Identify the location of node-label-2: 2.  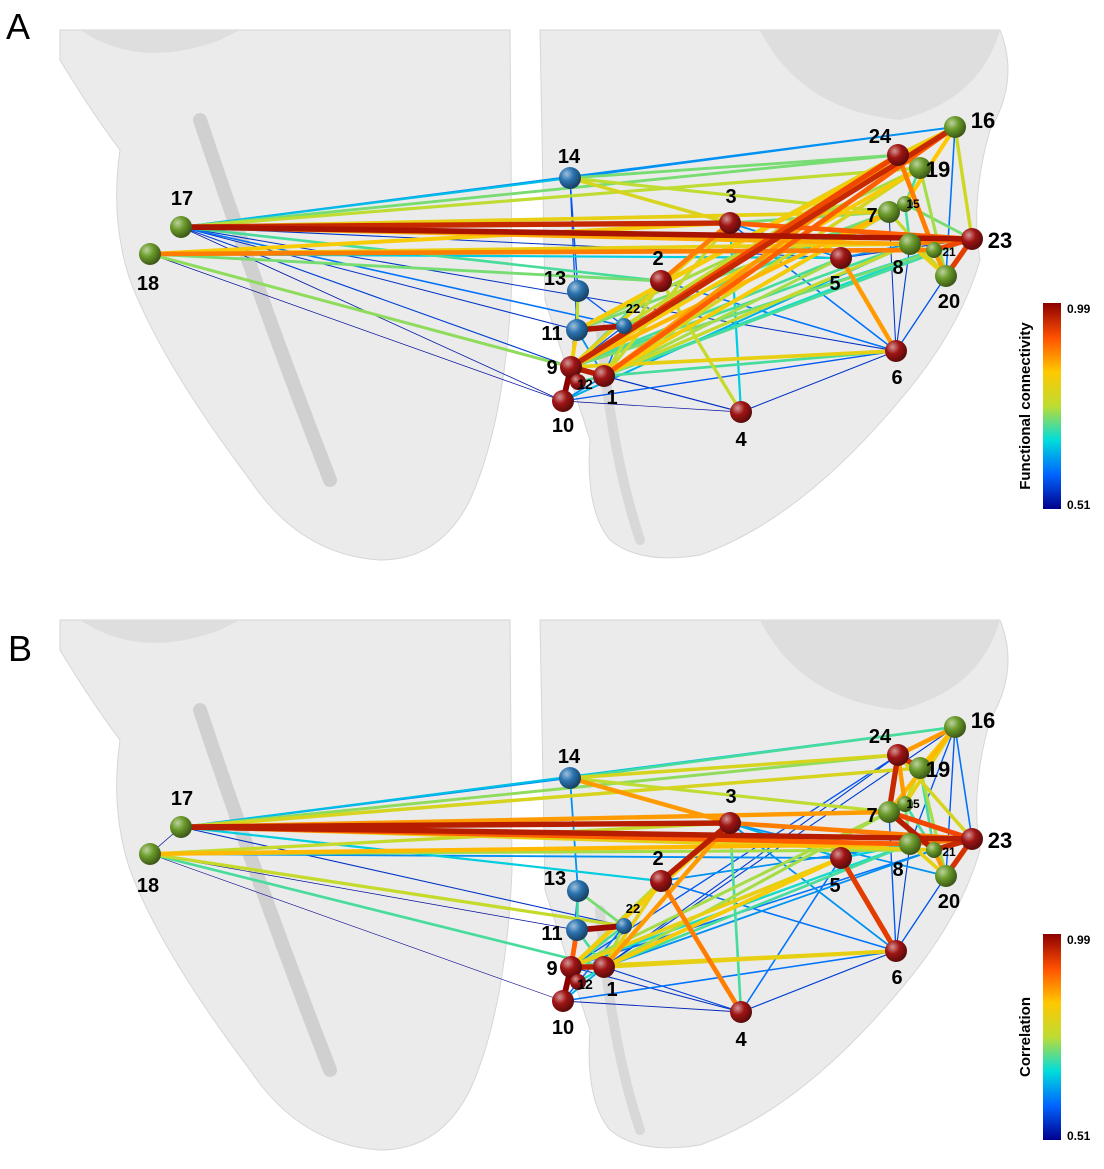
(657, 859).